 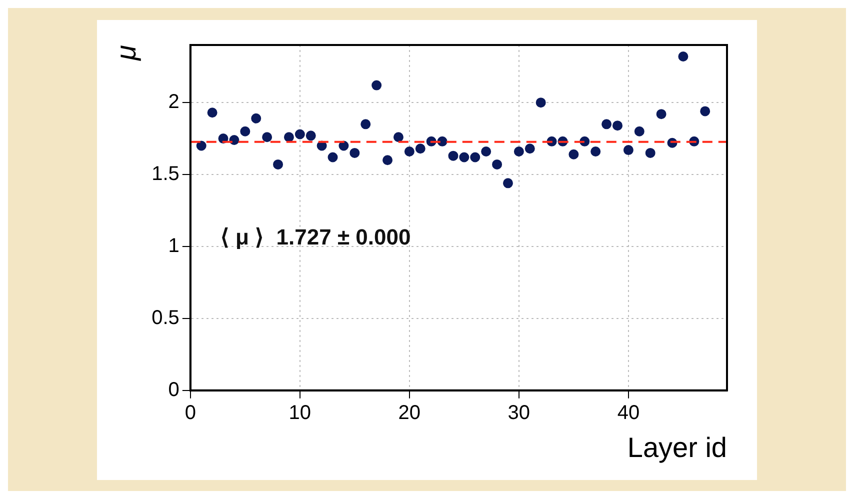 I want to click on x-tick-label: 0, so click(x=190, y=412).